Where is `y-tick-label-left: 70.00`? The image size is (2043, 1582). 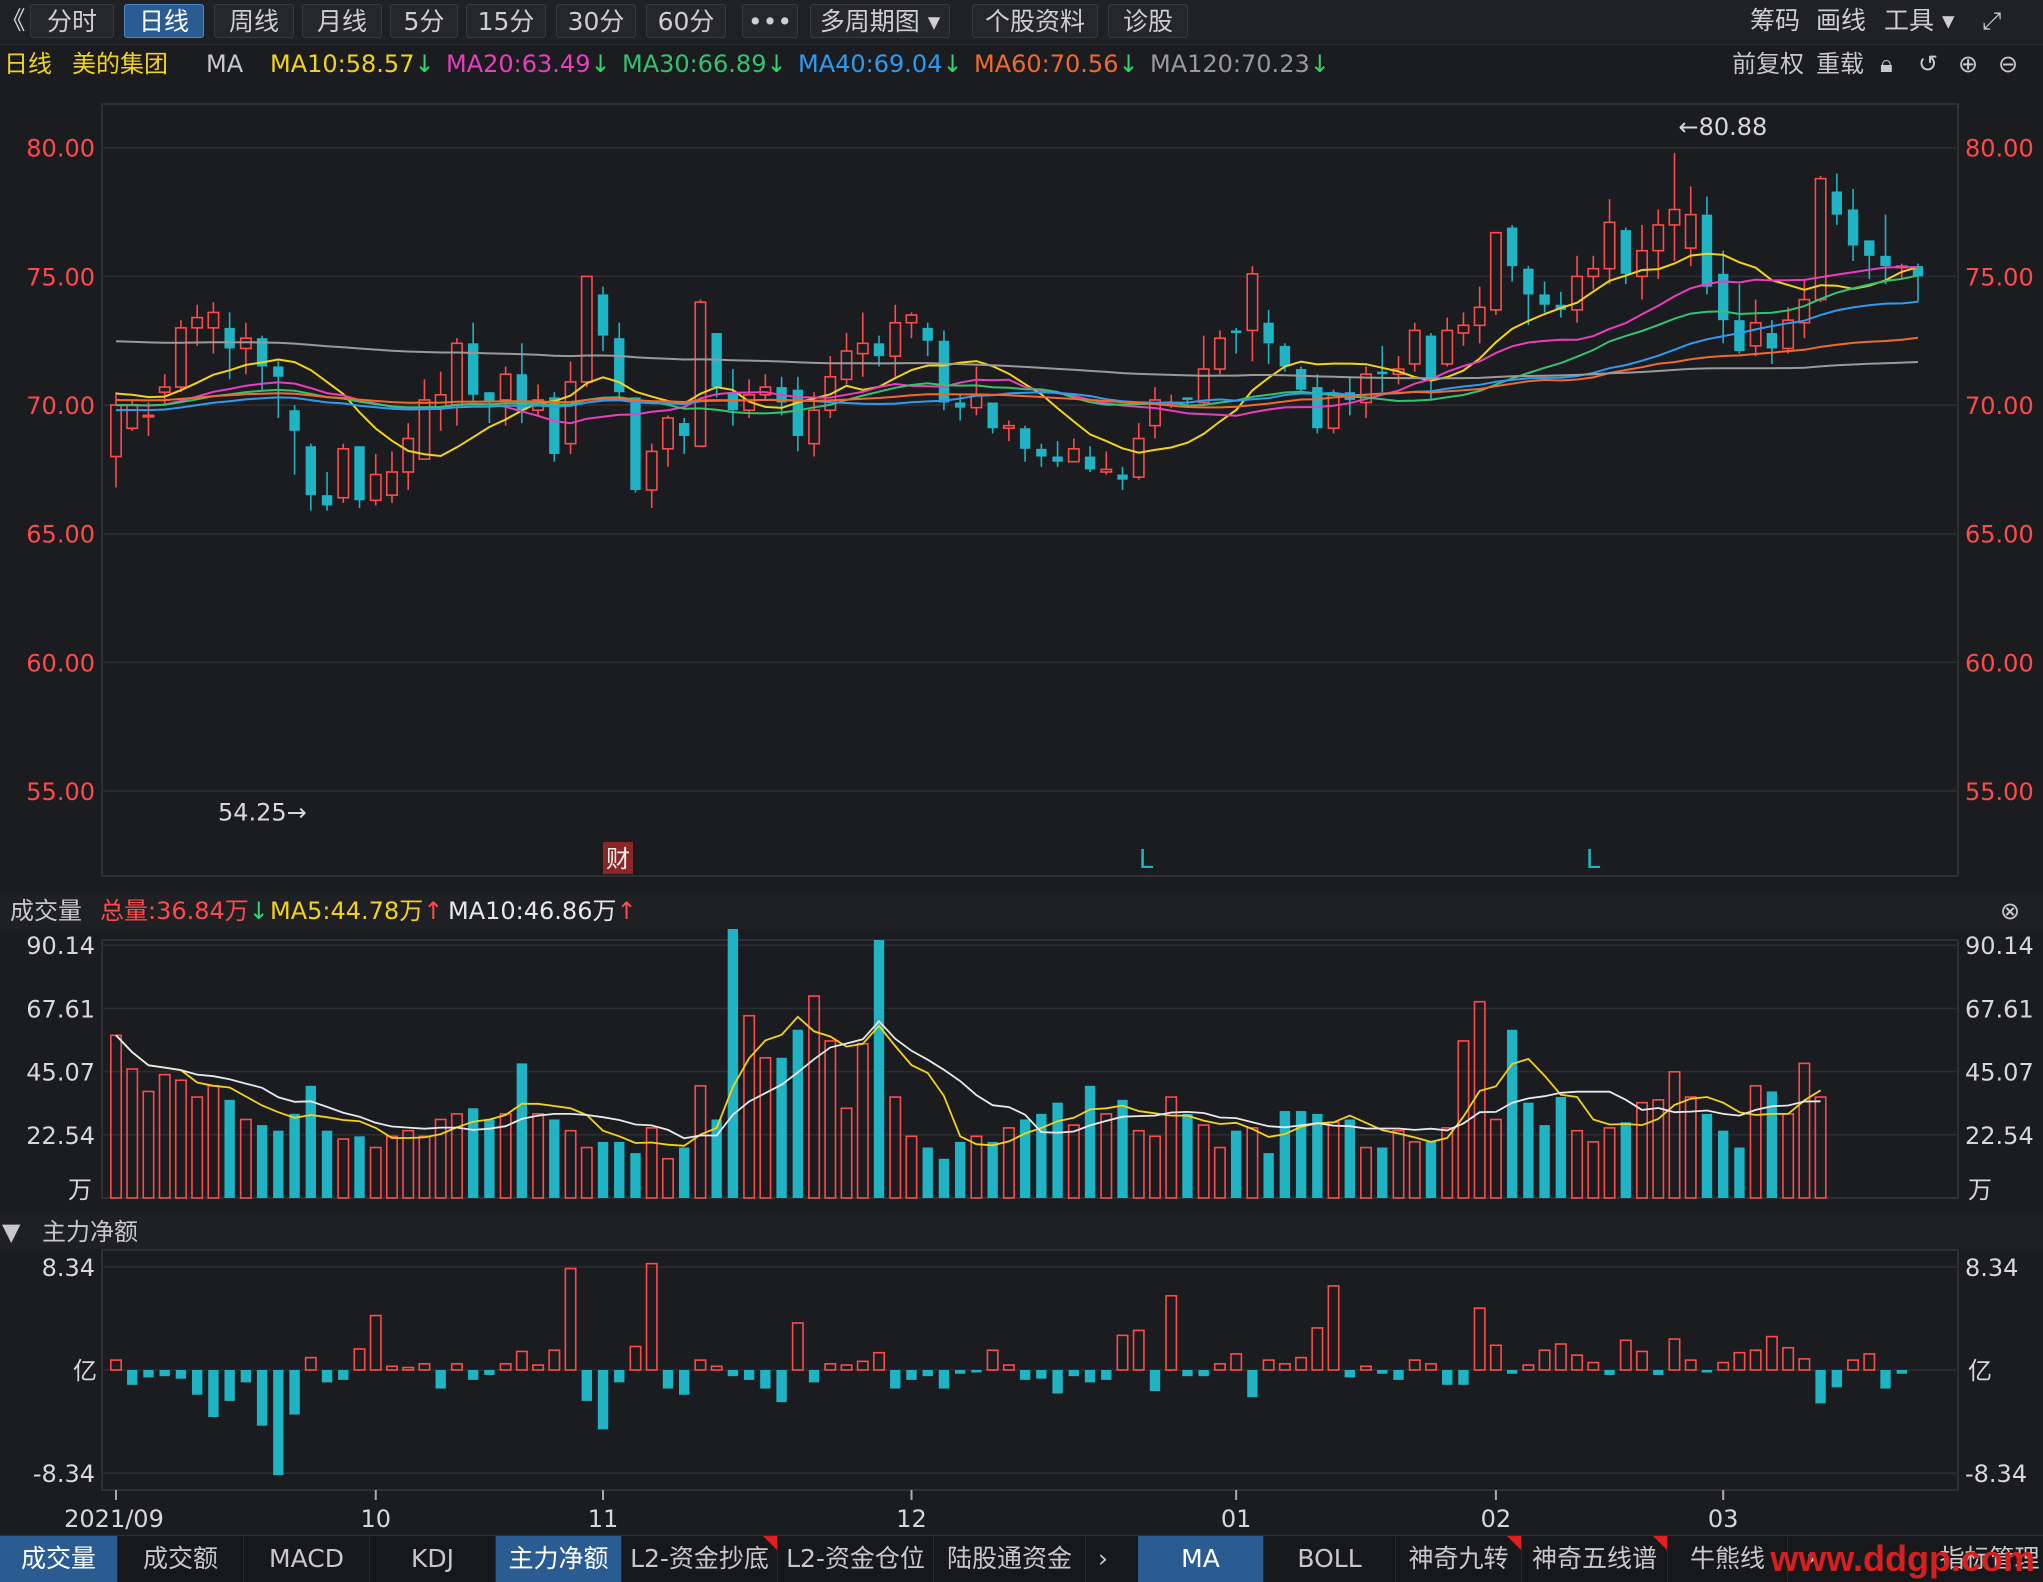 y-tick-label-left: 70.00 is located at coordinates (60, 406).